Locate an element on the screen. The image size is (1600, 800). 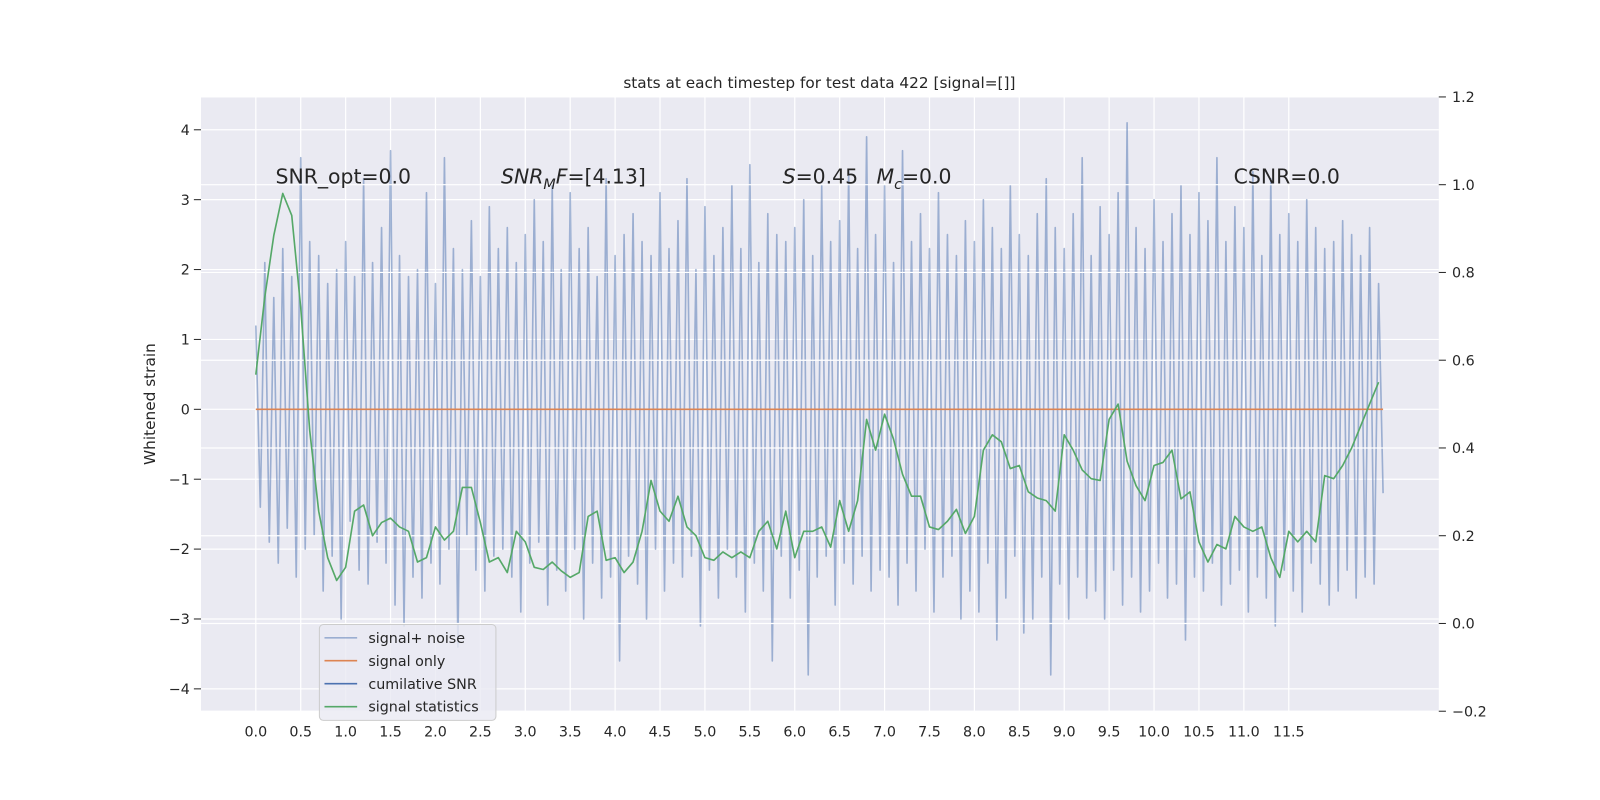
x-tick-label: 6.0 is located at coordinates (794, 733).